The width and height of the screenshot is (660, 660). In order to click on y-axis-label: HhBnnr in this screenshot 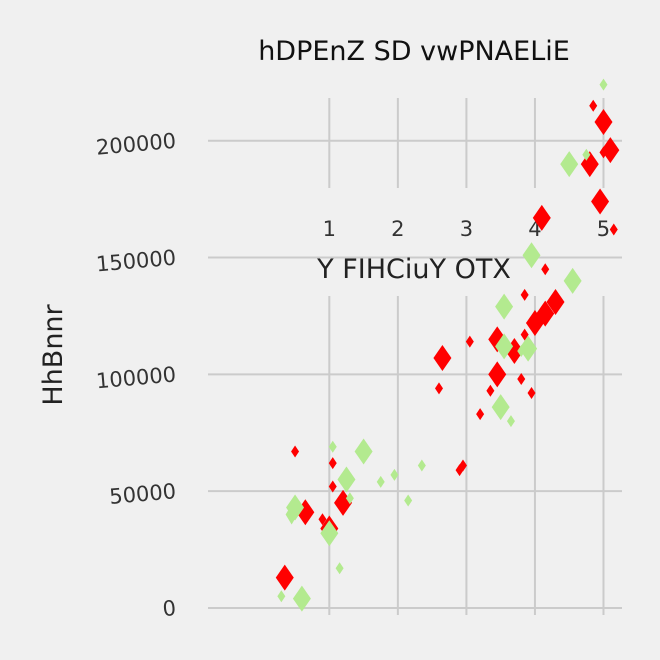, I will do `click(53, 354)`.